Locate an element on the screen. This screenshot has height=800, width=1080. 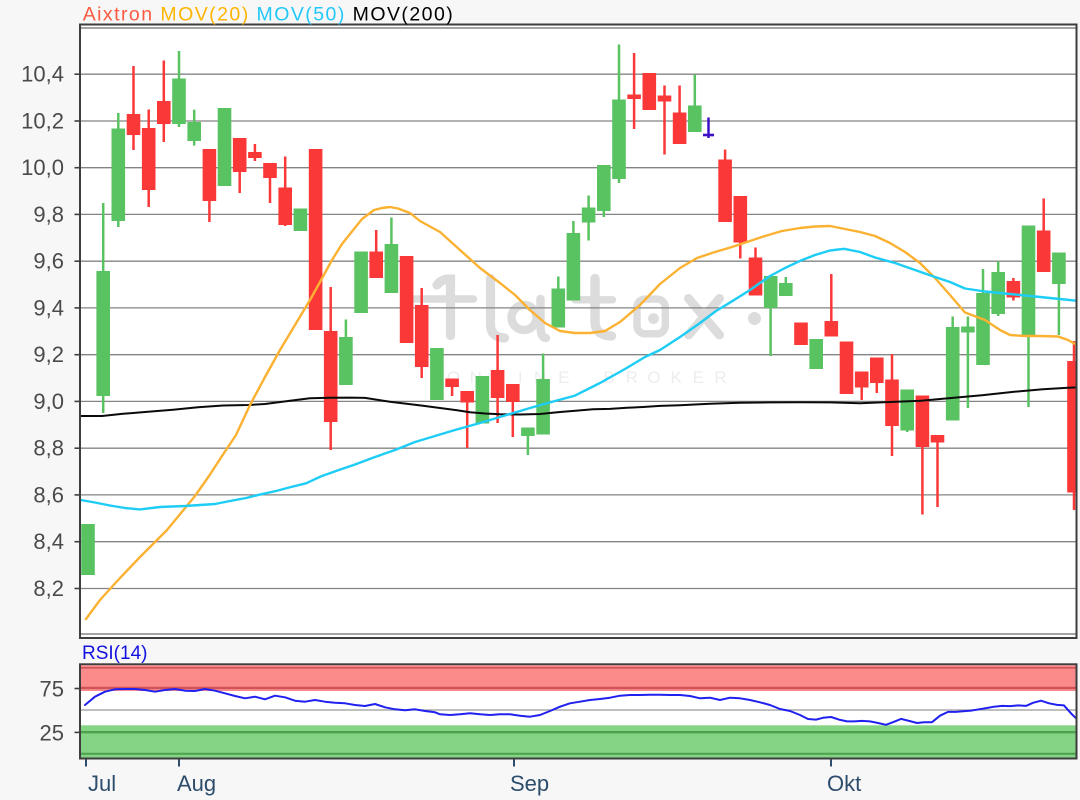
svg-text: Sep is located at coordinates (529, 783).